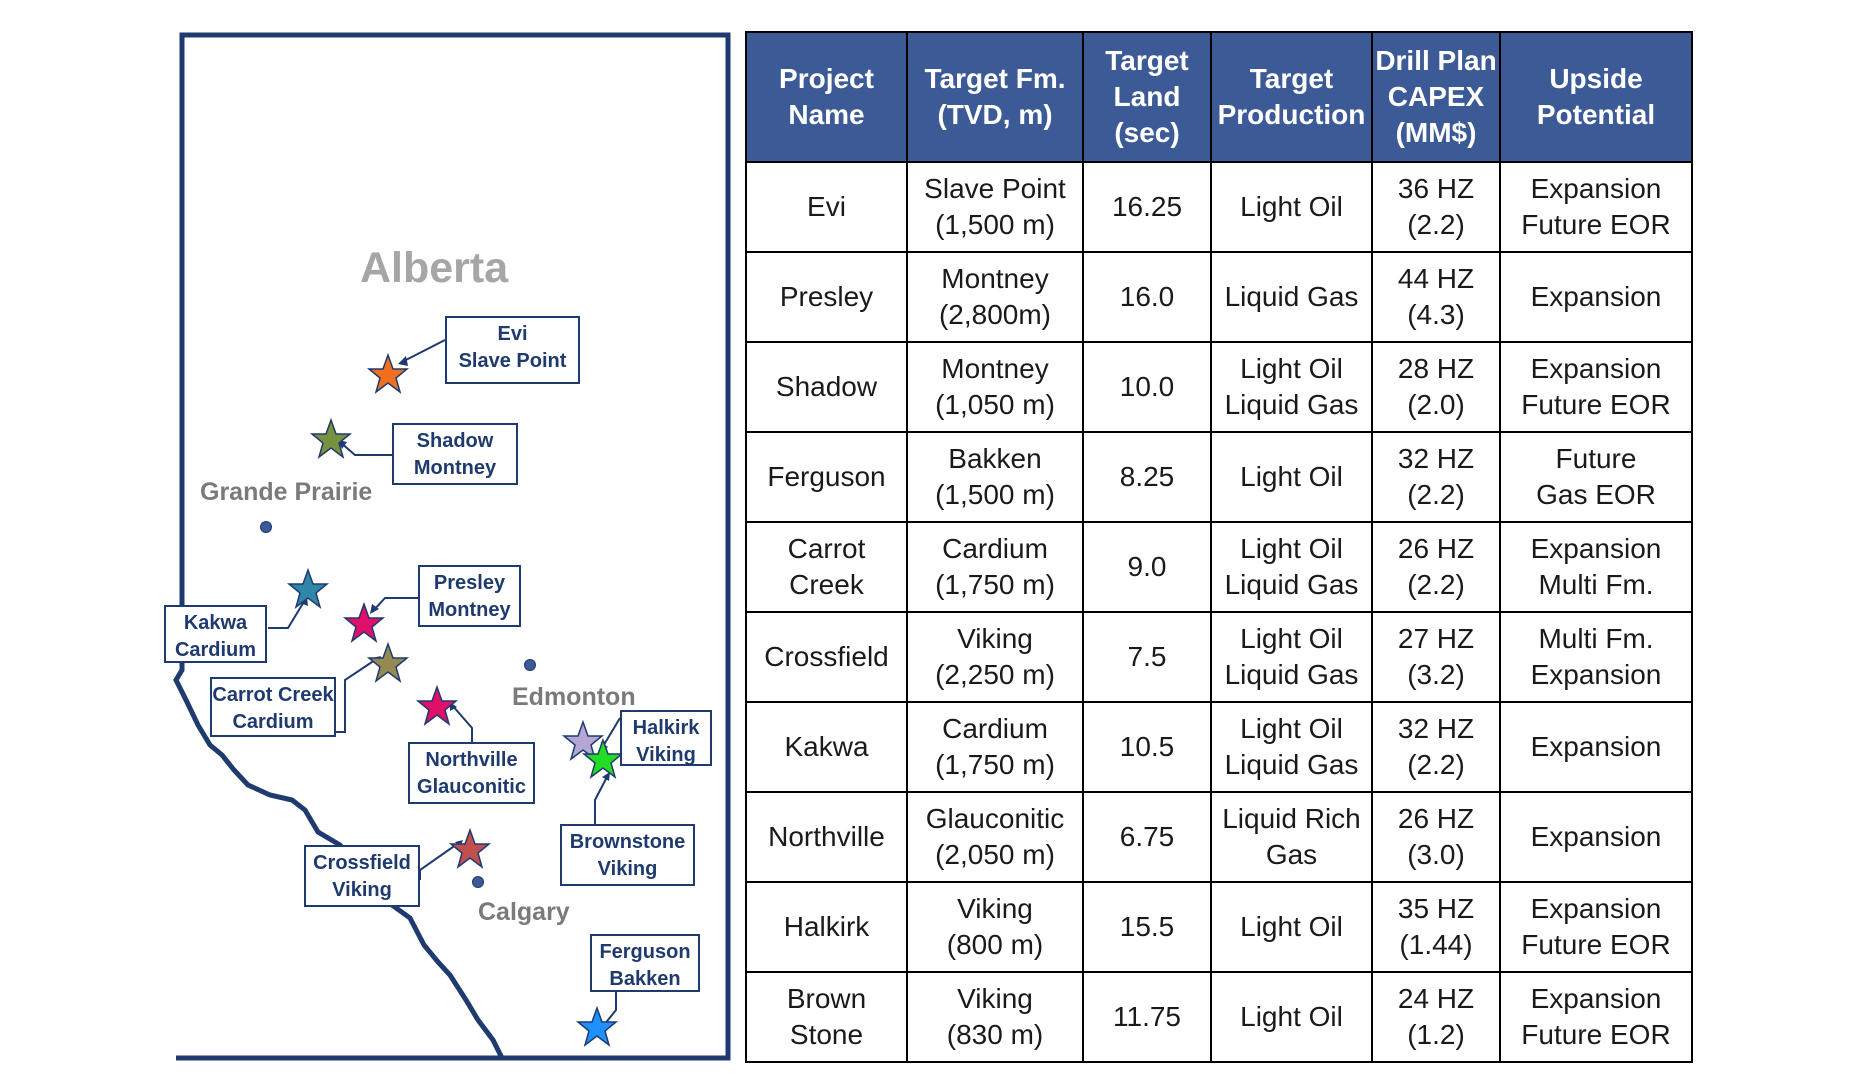  Describe the element at coordinates (995, 927) in the screenshot. I see `table-cell: Viking (800 m)` at that location.